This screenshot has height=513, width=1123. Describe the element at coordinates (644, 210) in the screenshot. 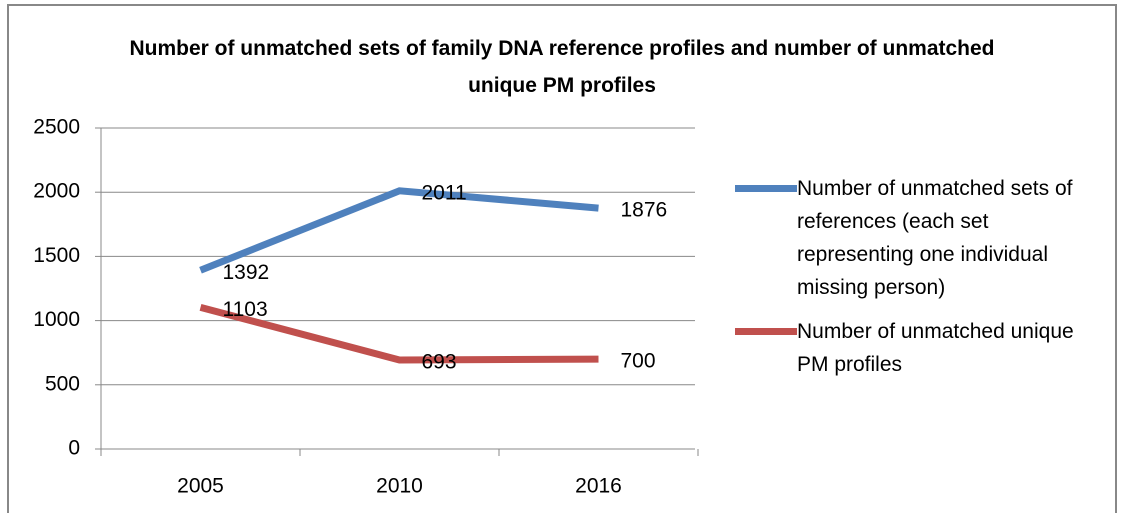

I see `data-label: 1876` at that location.